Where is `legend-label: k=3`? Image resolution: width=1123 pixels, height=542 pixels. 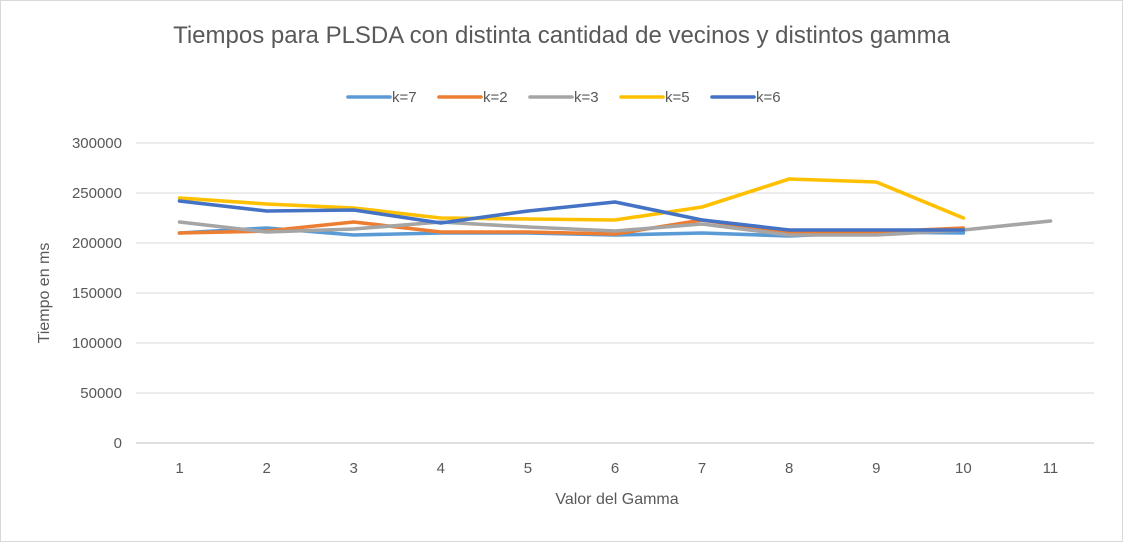 legend-label: k=3 is located at coordinates (586, 97).